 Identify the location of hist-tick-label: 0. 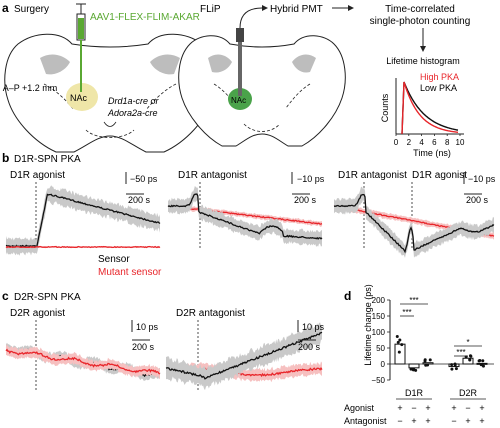
(396, 142).